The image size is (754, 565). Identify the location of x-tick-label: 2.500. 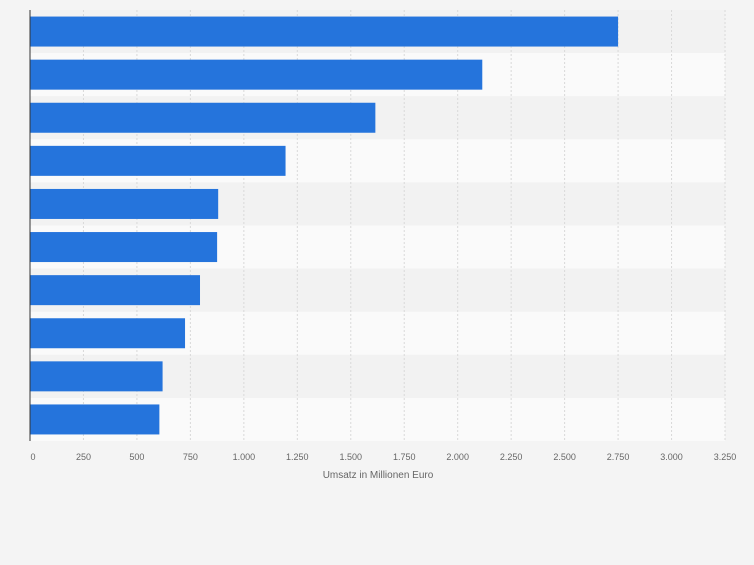
(564, 457).